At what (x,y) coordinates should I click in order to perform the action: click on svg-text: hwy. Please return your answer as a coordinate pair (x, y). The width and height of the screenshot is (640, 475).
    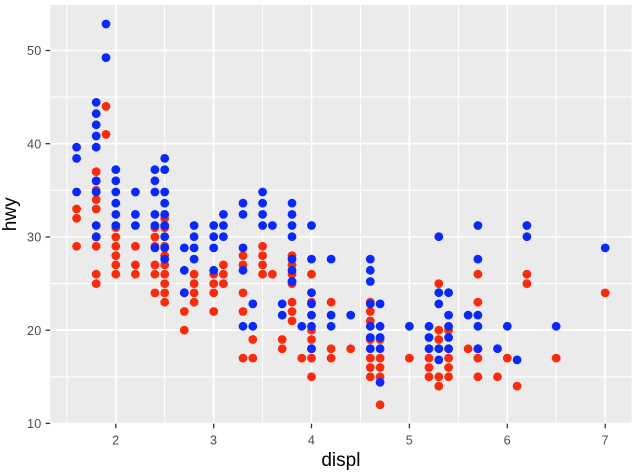
    Looking at the image, I should click on (10, 214).